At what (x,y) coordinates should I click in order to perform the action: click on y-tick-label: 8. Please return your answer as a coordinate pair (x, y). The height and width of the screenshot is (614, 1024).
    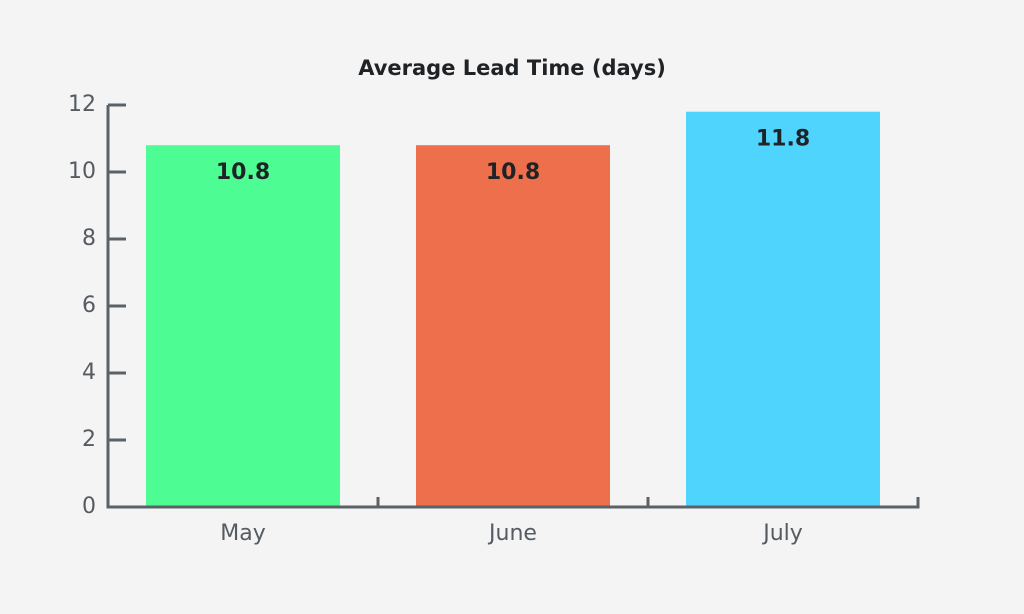
    Looking at the image, I should click on (89, 238).